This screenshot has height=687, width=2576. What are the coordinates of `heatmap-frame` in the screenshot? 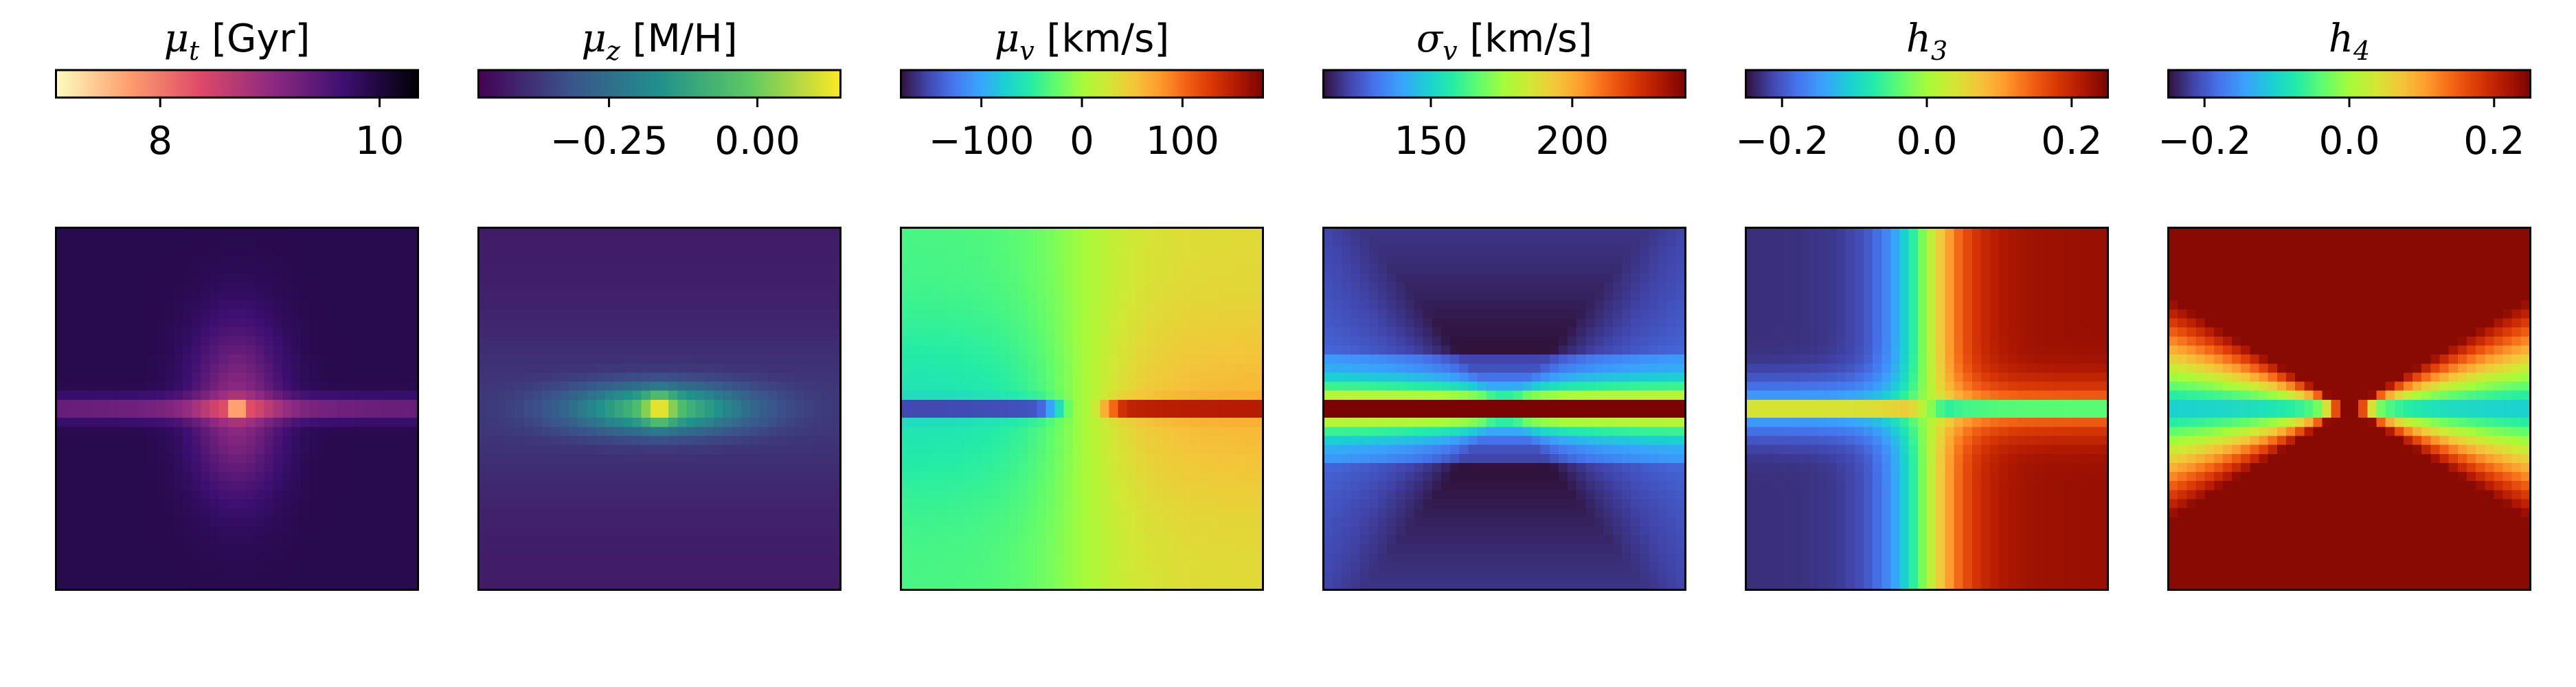 It's located at (659, 409).